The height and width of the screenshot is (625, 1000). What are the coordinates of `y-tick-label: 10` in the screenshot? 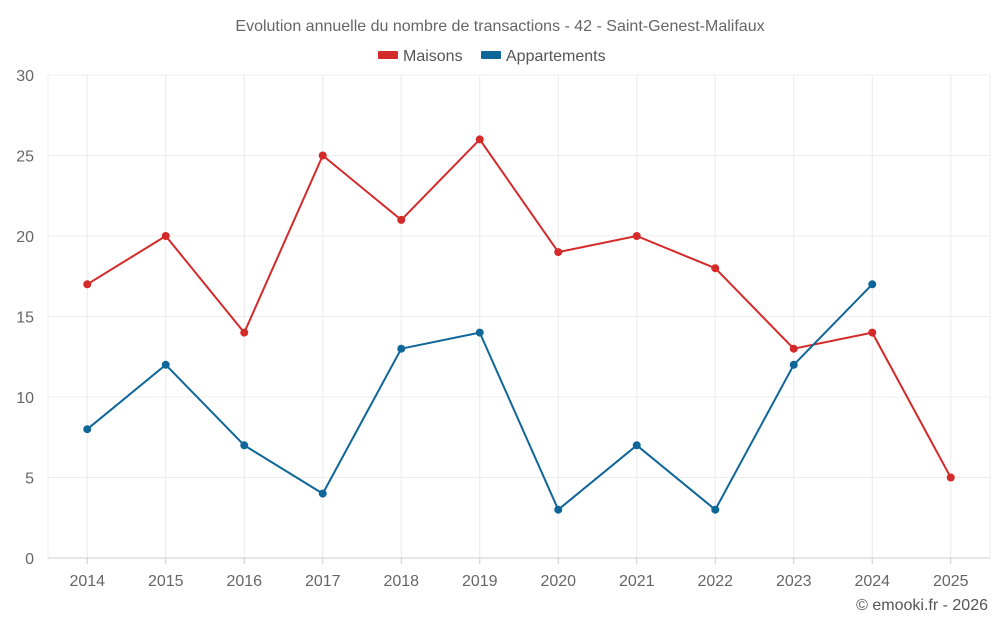 It's located at (25, 398).